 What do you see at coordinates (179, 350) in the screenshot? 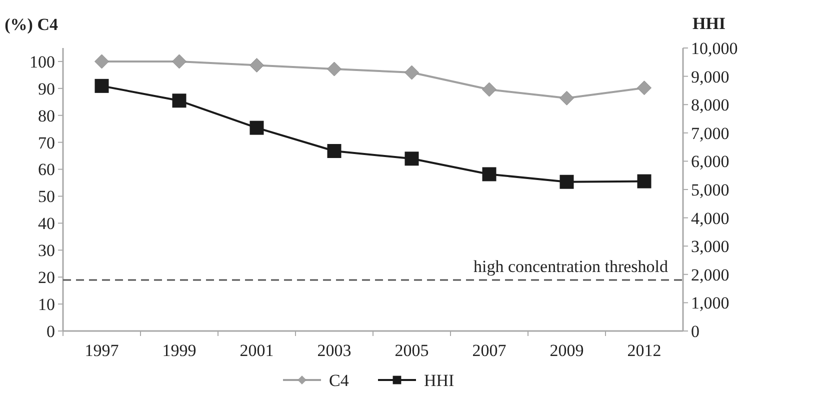
I see `x-tick-label: 1999` at bounding box center [179, 350].